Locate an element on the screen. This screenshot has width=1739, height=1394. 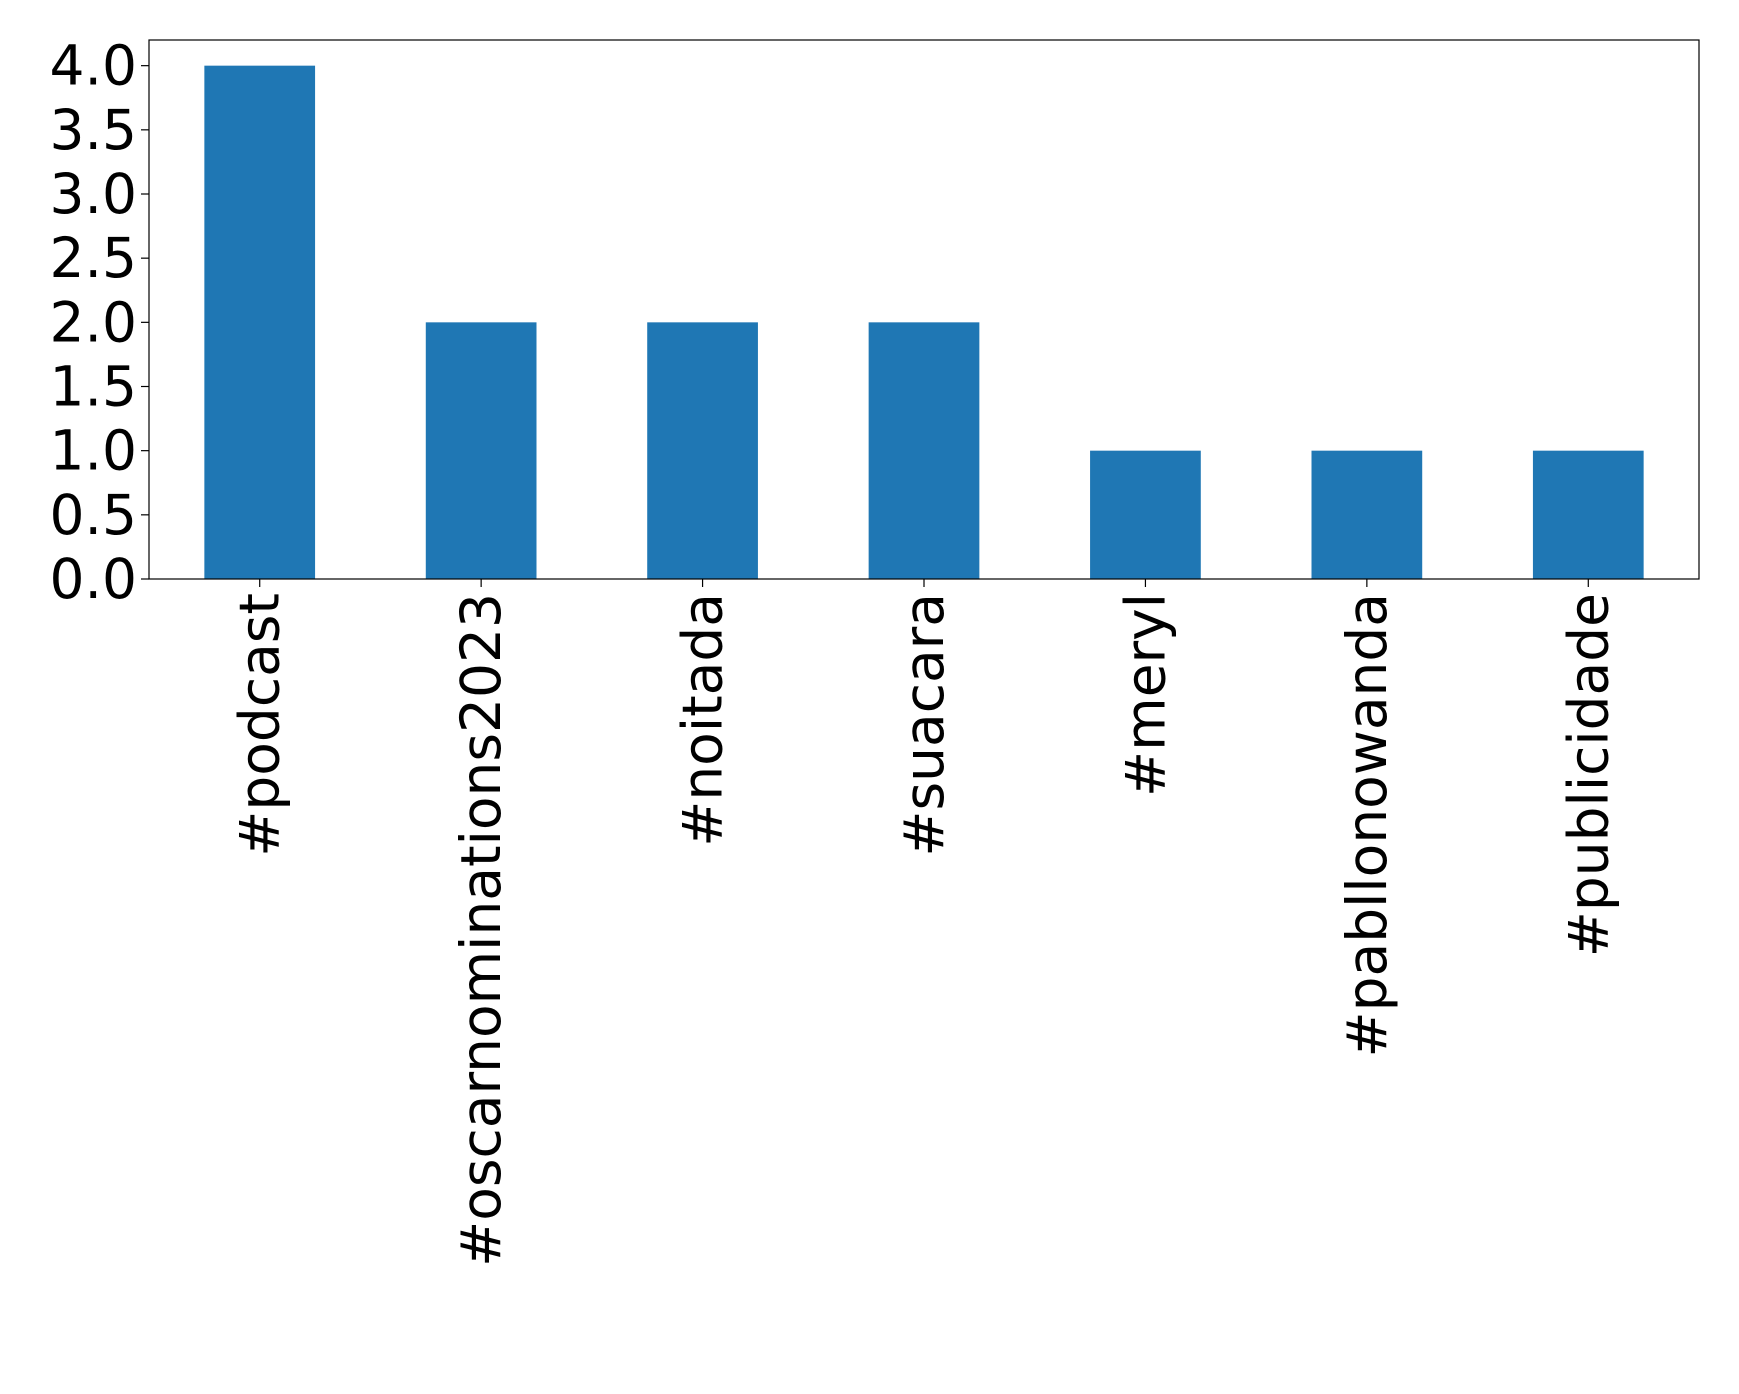
x-tick-label: #noitada is located at coordinates (703, 720).